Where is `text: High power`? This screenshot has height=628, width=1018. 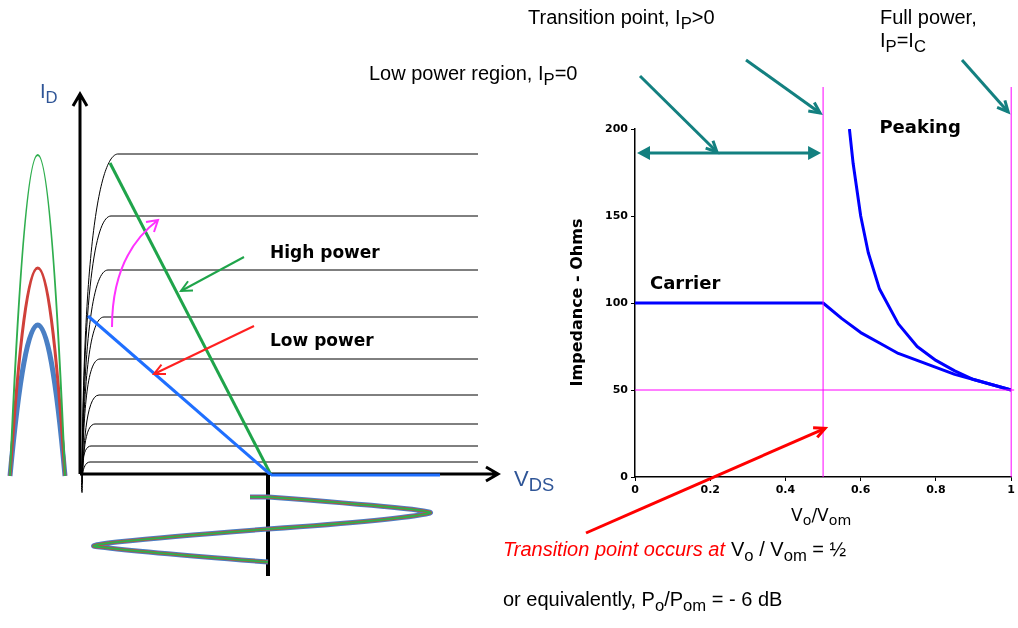 text: High power is located at coordinates (325, 252).